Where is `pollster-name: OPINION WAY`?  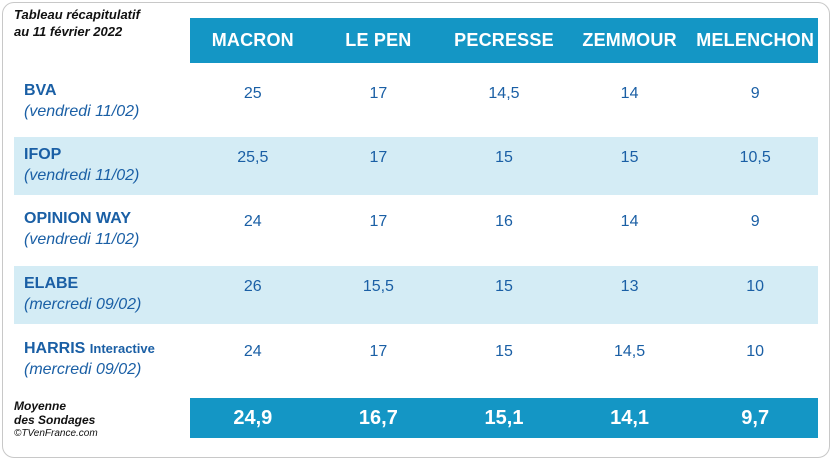
pollster-name: OPINION WAY is located at coordinates (107, 219).